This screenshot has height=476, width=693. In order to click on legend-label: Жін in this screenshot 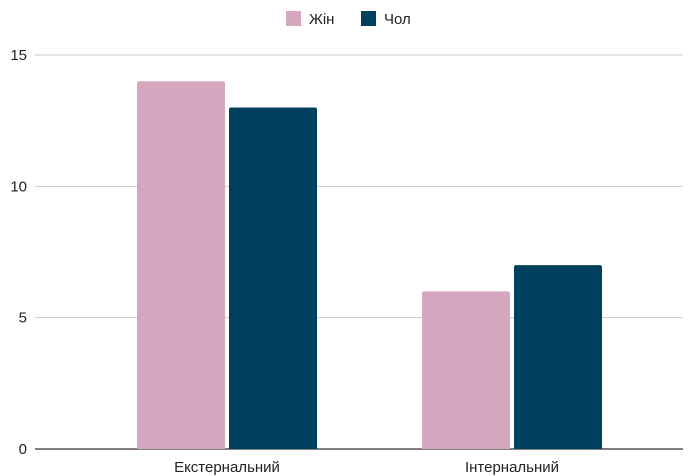, I will do `click(321, 19)`.